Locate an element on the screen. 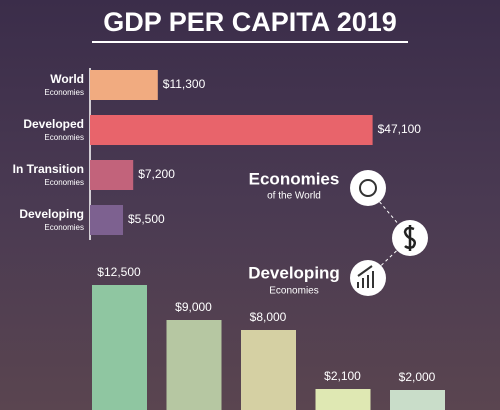  value-label: $47,100 is located at coordinates (400, 129).